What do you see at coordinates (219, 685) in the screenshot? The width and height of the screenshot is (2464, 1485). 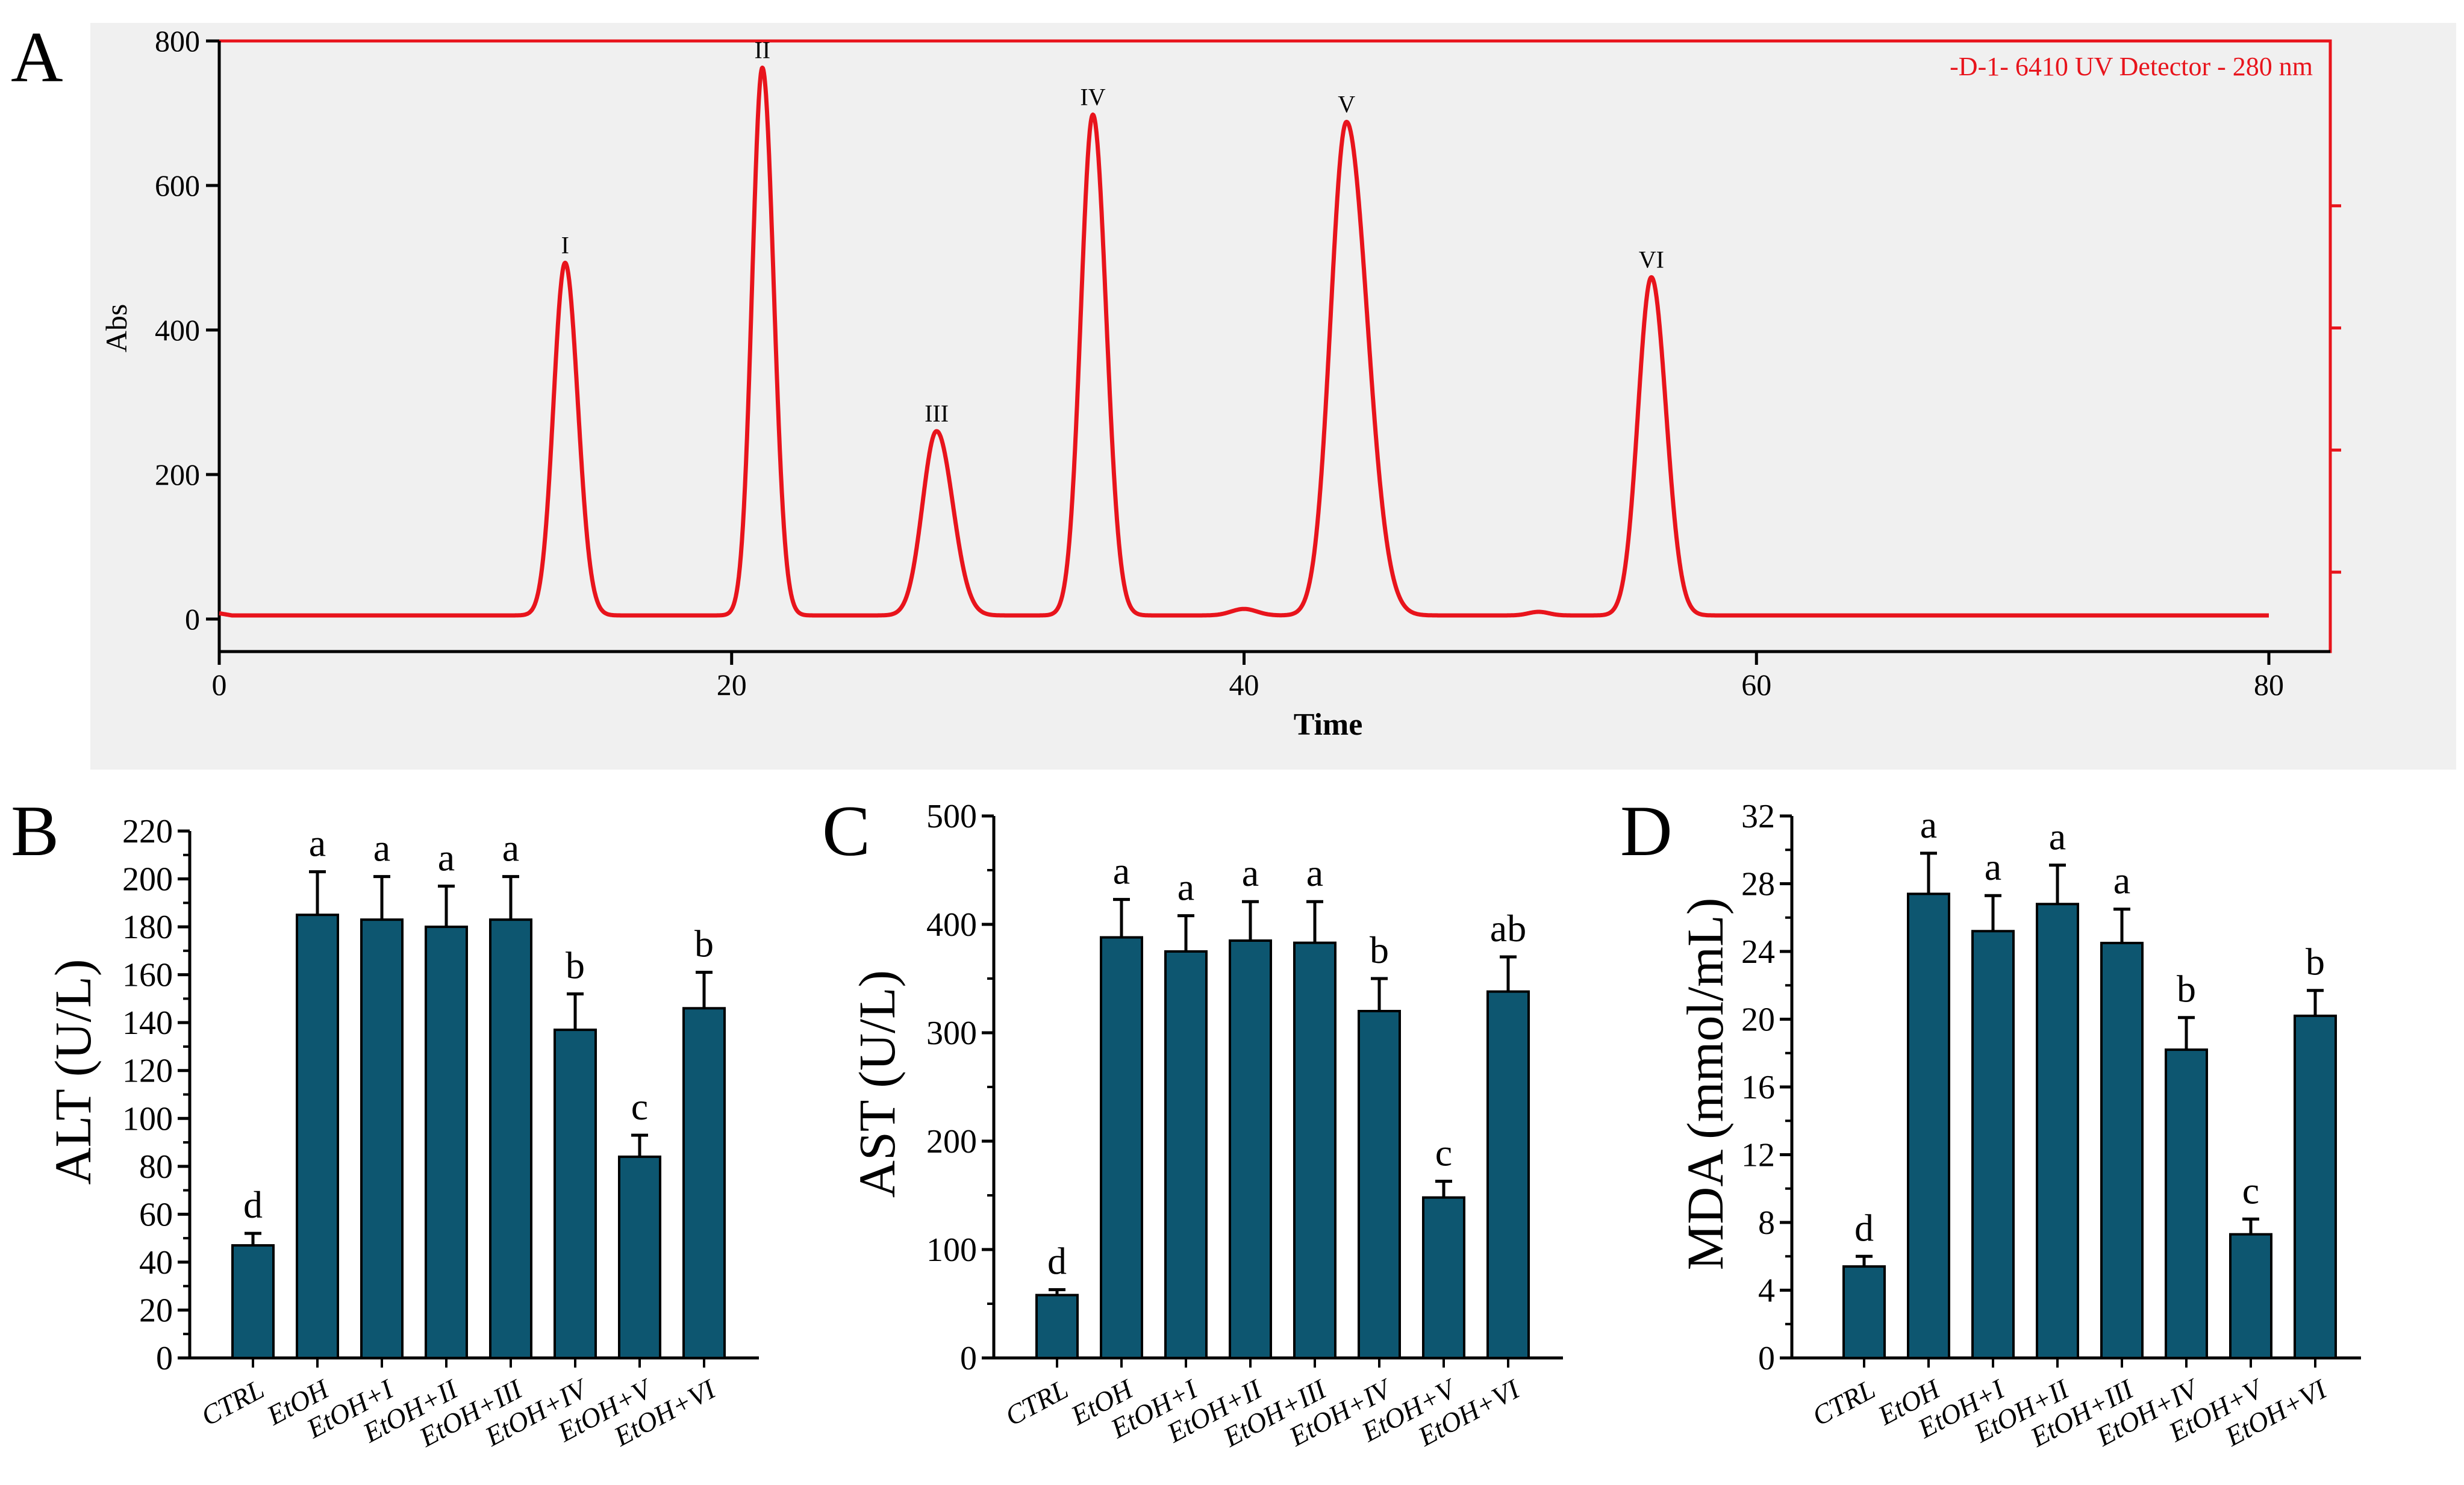 I see `x-tick-label: 0` at bounding box center [219, 685].